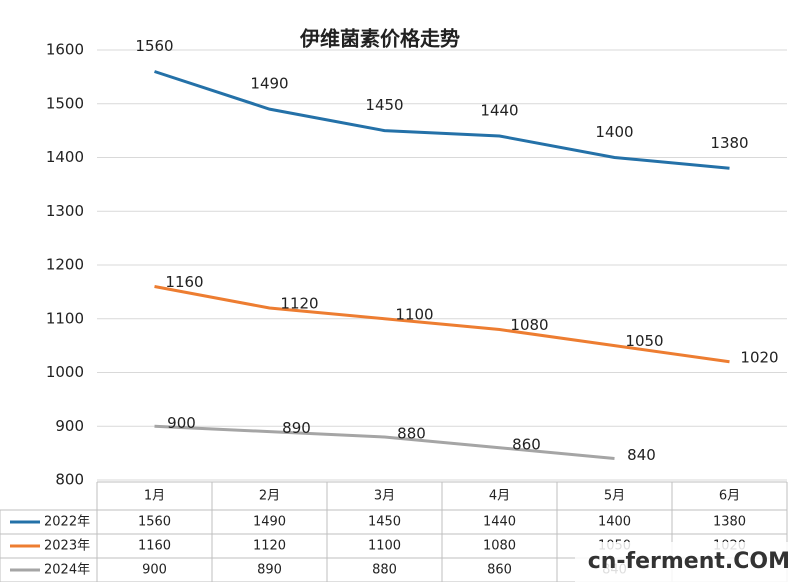 This screenshot has height=582, width=800. Describe the element at coordinates (644, 341) in the screenshot. I see `data-label: 1050` at that location.